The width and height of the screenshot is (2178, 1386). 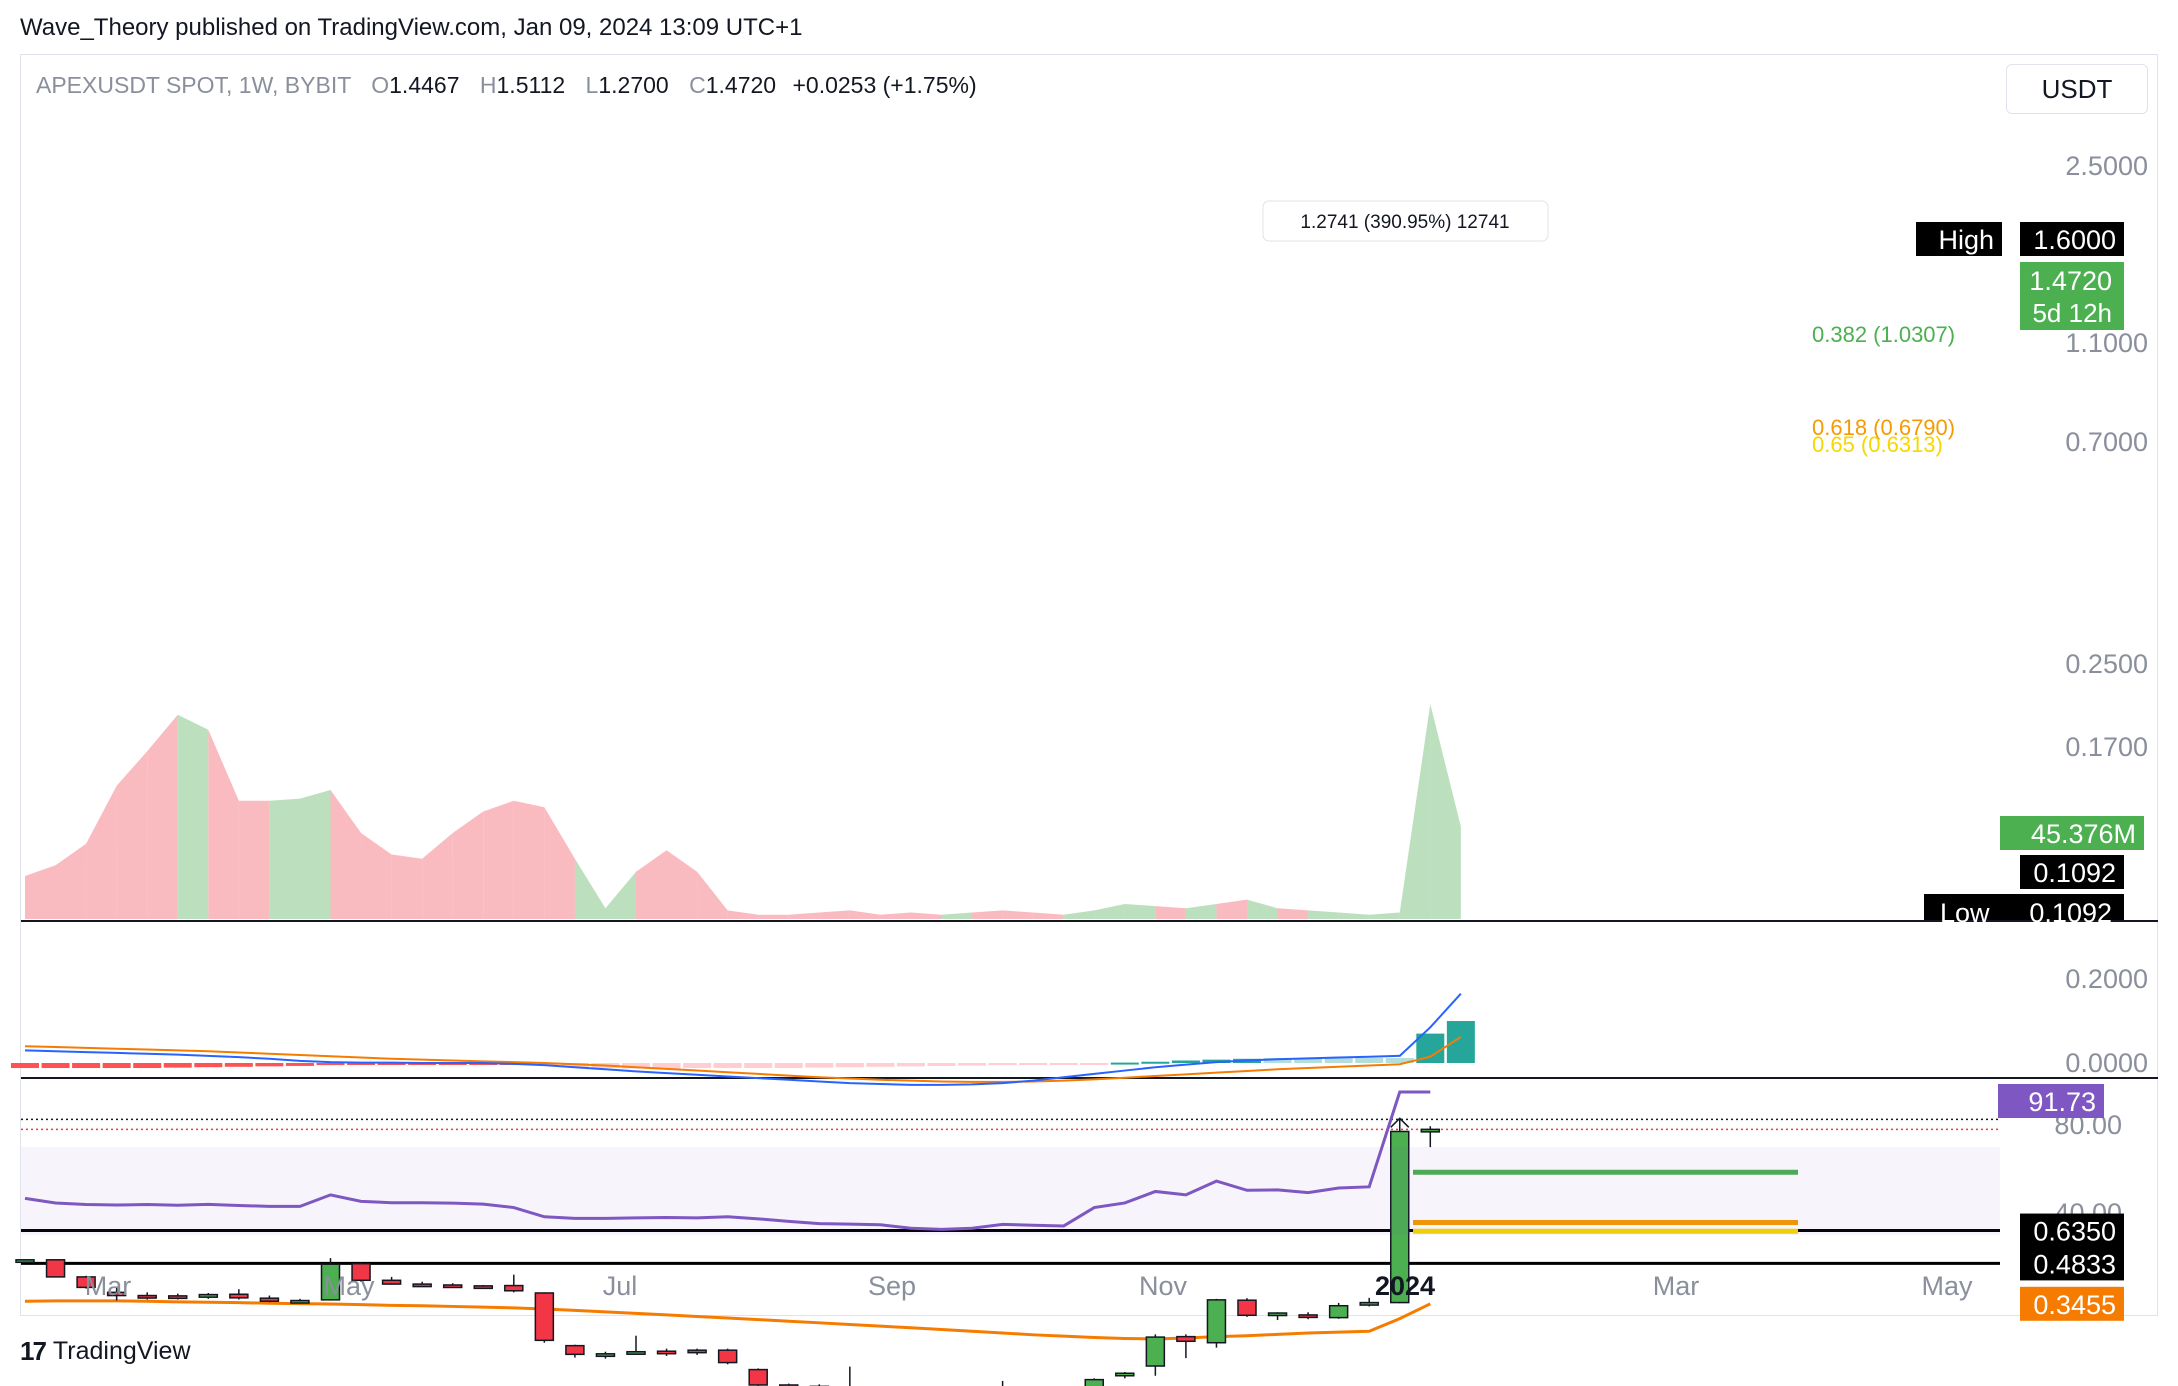 What do you see at coordinates (728, 1252) in the screenshot?
I see `candles-layer` at bounding box center [728, 1252].